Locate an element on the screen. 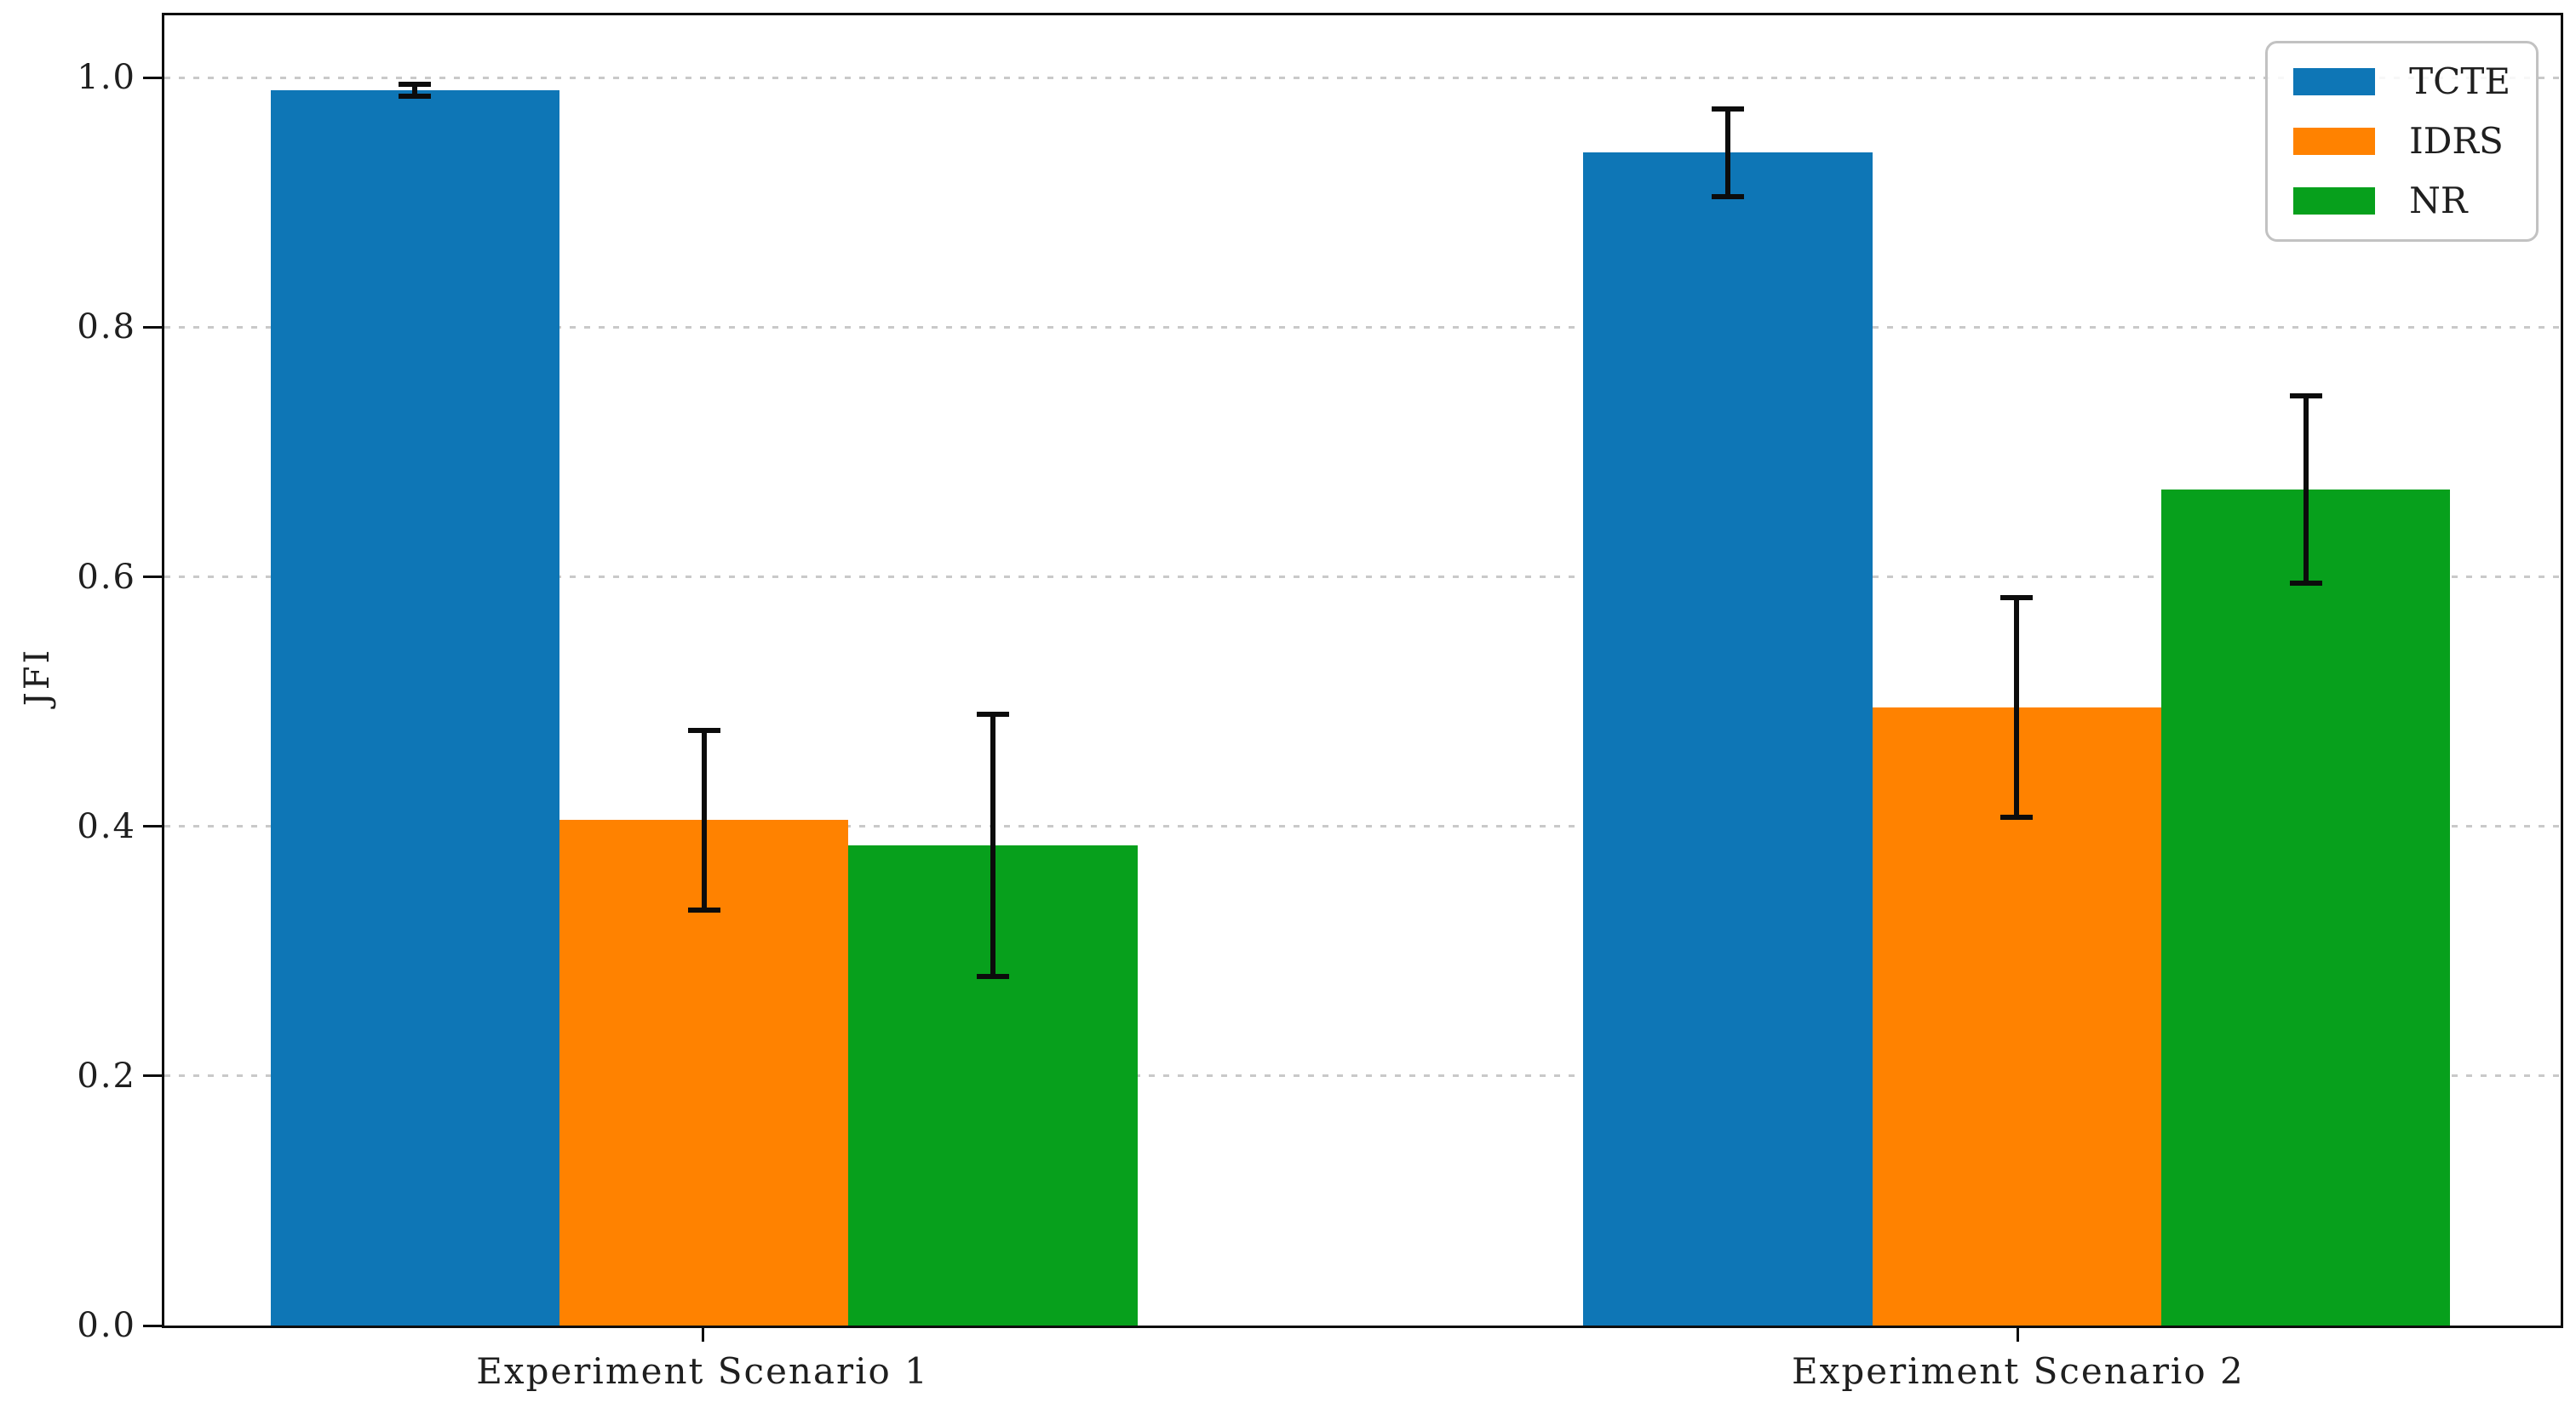  y-tick-label: 0.4 is located at coordinates (106, 826).